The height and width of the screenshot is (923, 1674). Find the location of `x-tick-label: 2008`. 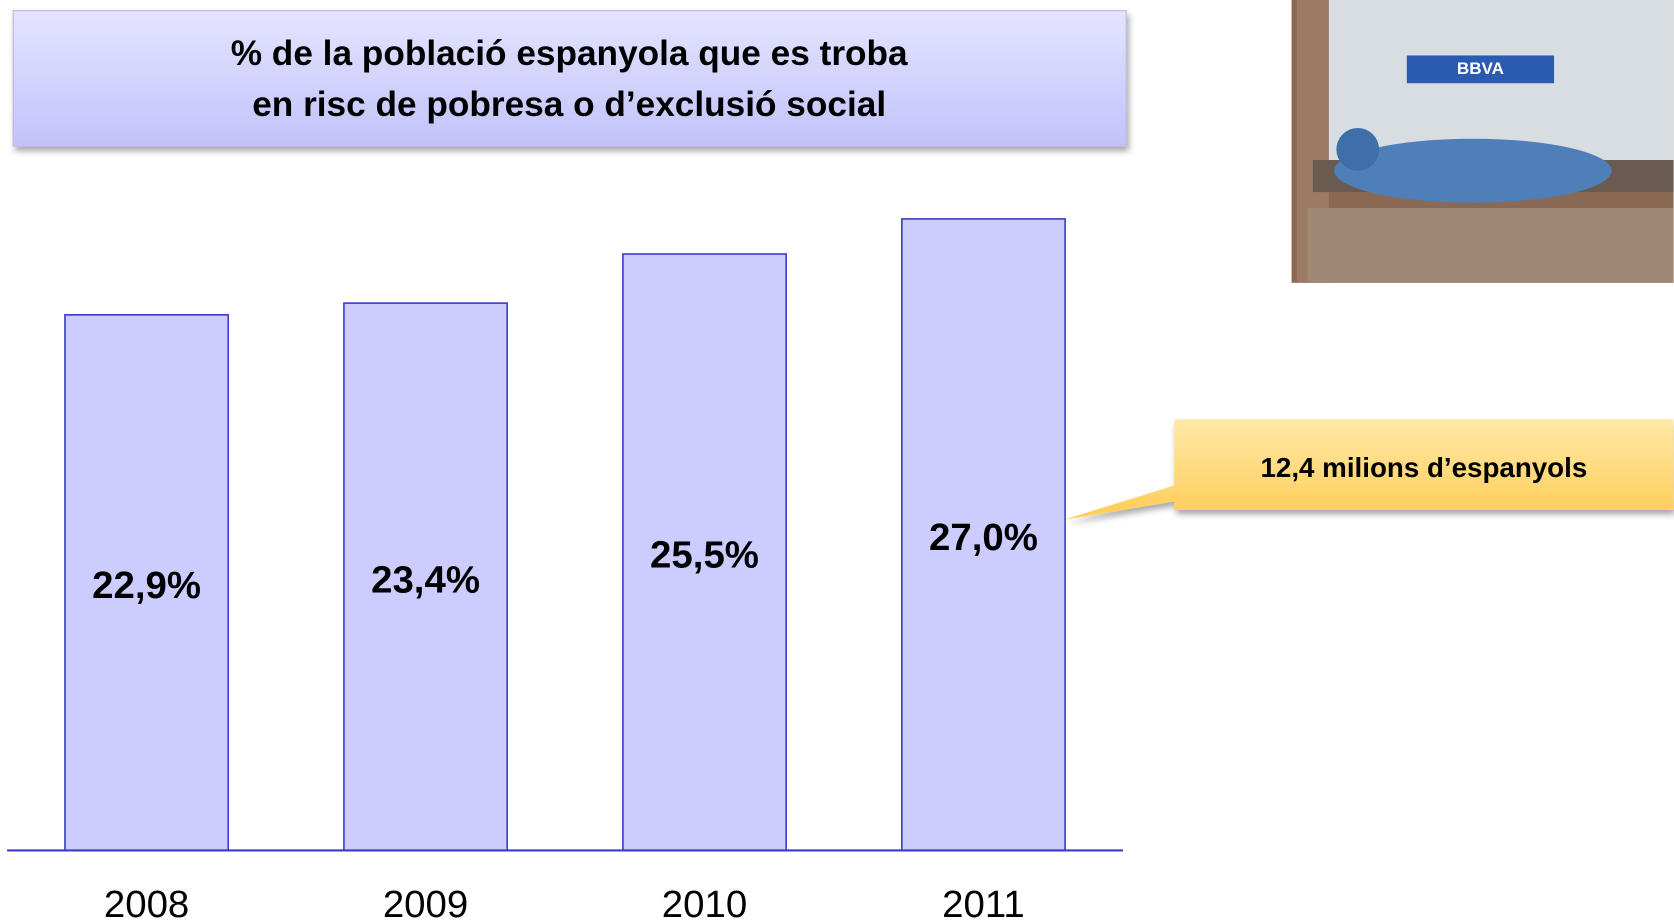

x-tick-label: 2008 is located at coordinates (146, 903).